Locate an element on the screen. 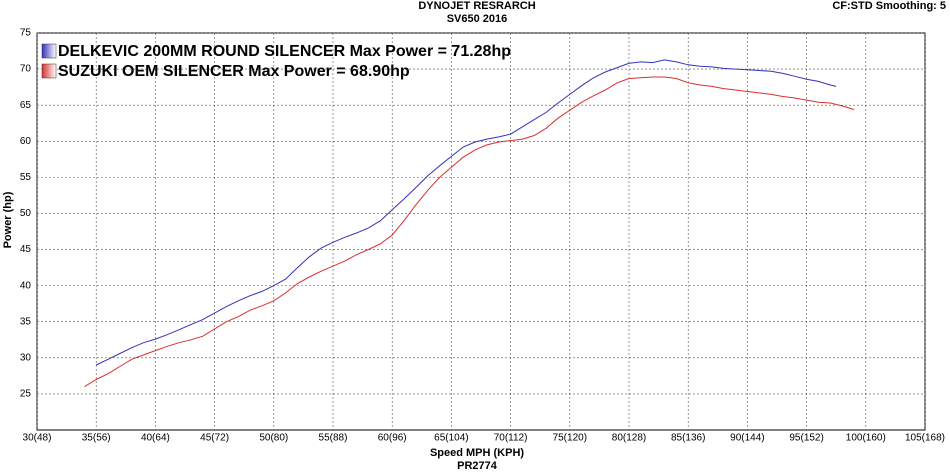  x-tick-label: 50(80) is located at coordinates (273, 438).